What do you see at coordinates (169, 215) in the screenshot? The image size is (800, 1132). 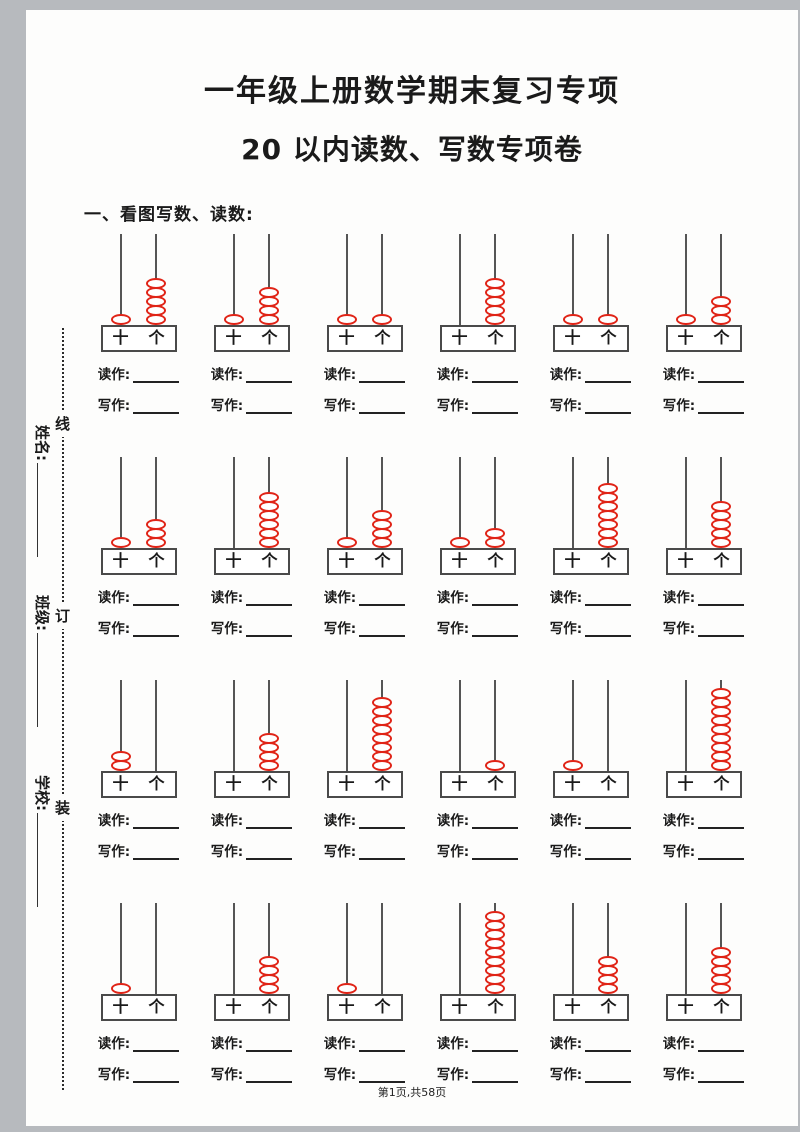 I see `section-heading: 一、看图写数、读数:` at bounding box center [169, 215].